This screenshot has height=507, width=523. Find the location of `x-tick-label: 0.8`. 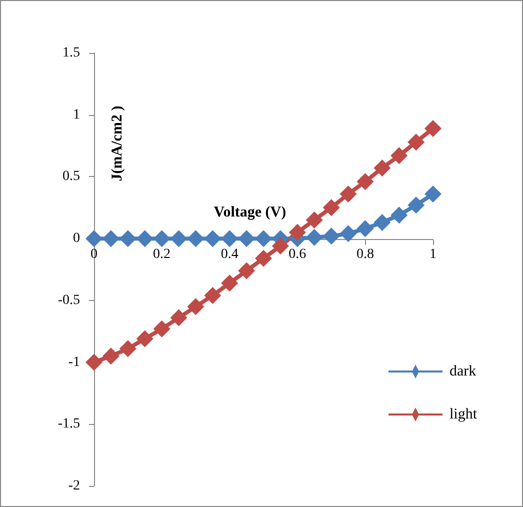

x-tick-label: 0.8 is located at coordinates (365, 254).